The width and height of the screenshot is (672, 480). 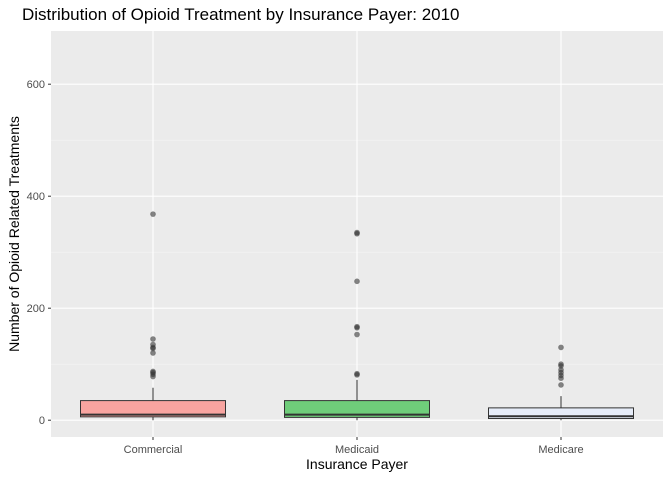 I want to click on y-tick-label: 400, so click(x=36, y=197).